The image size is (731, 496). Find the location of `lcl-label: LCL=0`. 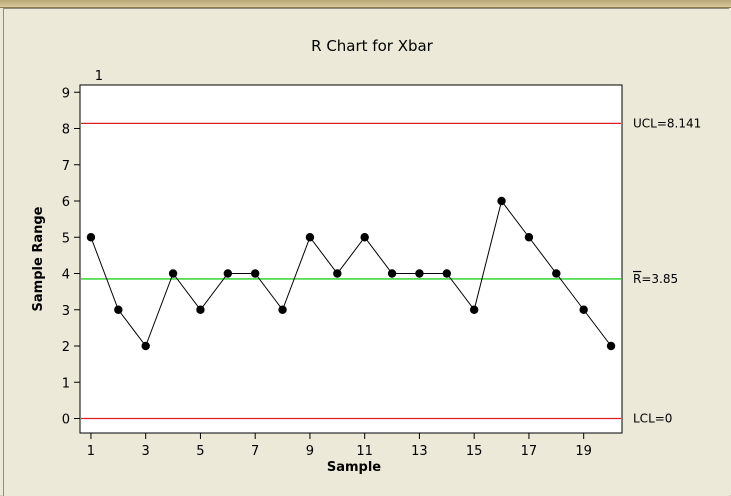

lcl-label: LCL=0 is located at coordinates (652, 419).